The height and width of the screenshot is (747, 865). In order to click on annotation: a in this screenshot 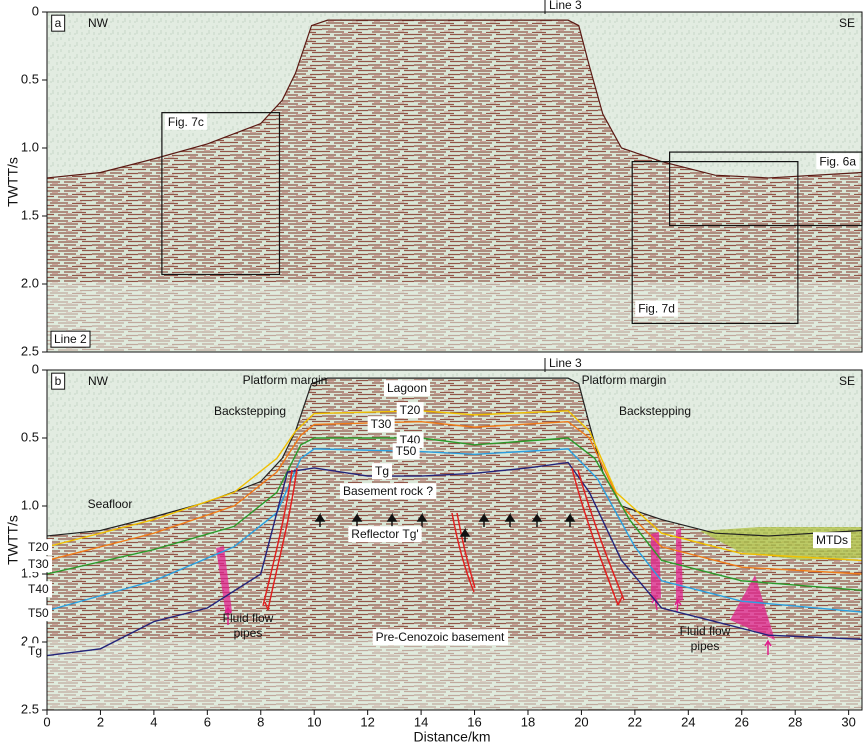, I will do `click(58, 23)`.